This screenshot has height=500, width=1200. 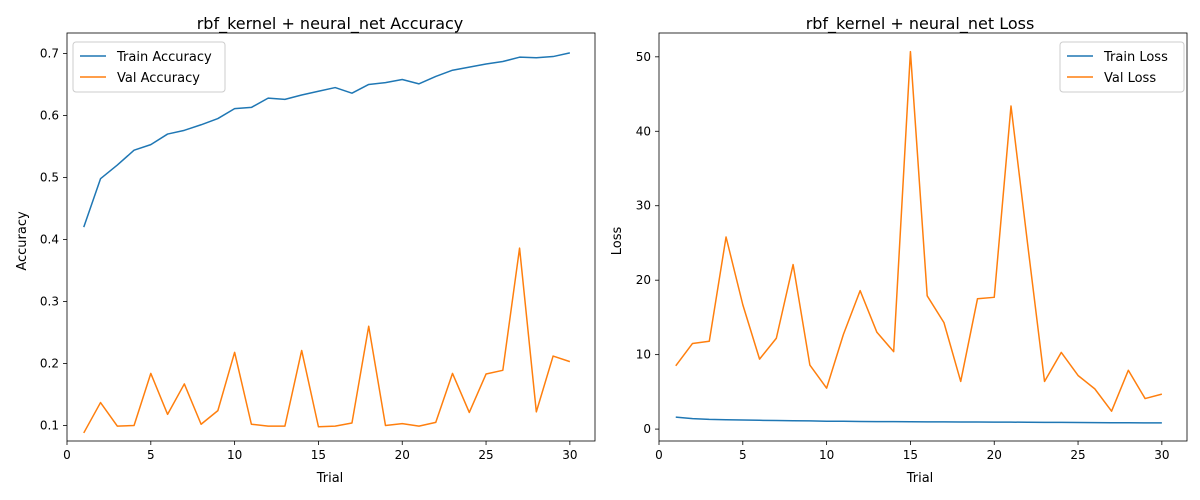 I want to click on loss-legend-box, so click(x=1122, y=67).